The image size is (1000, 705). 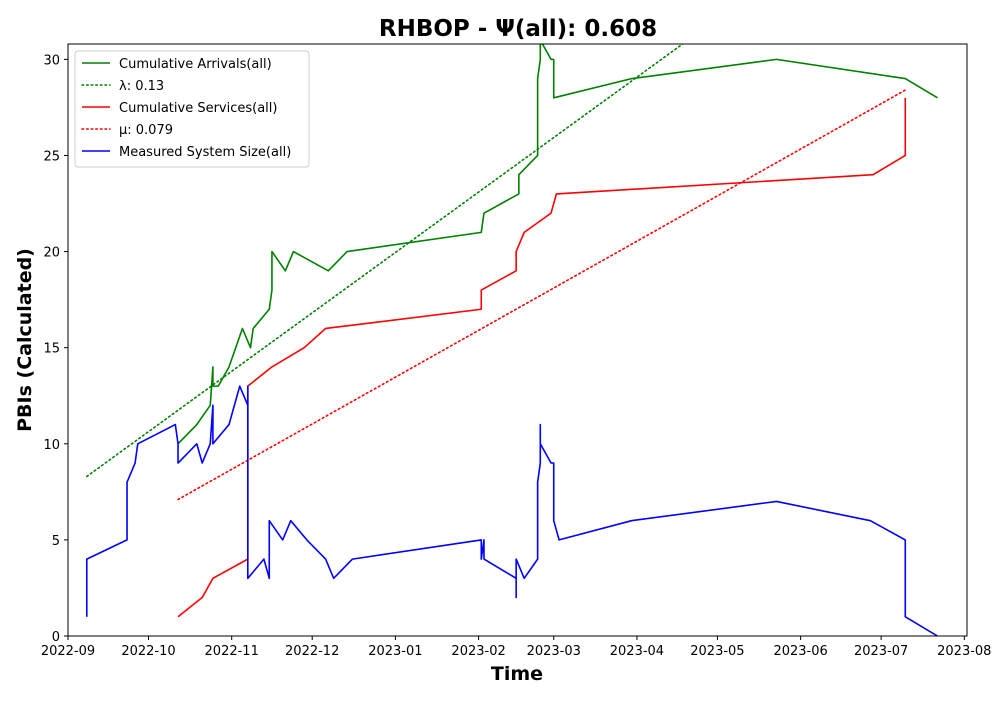 What do you see at coordinates (517, 674) in the screenshot?
I see `x-axis-label: Time` at bounding box center [517, 674].